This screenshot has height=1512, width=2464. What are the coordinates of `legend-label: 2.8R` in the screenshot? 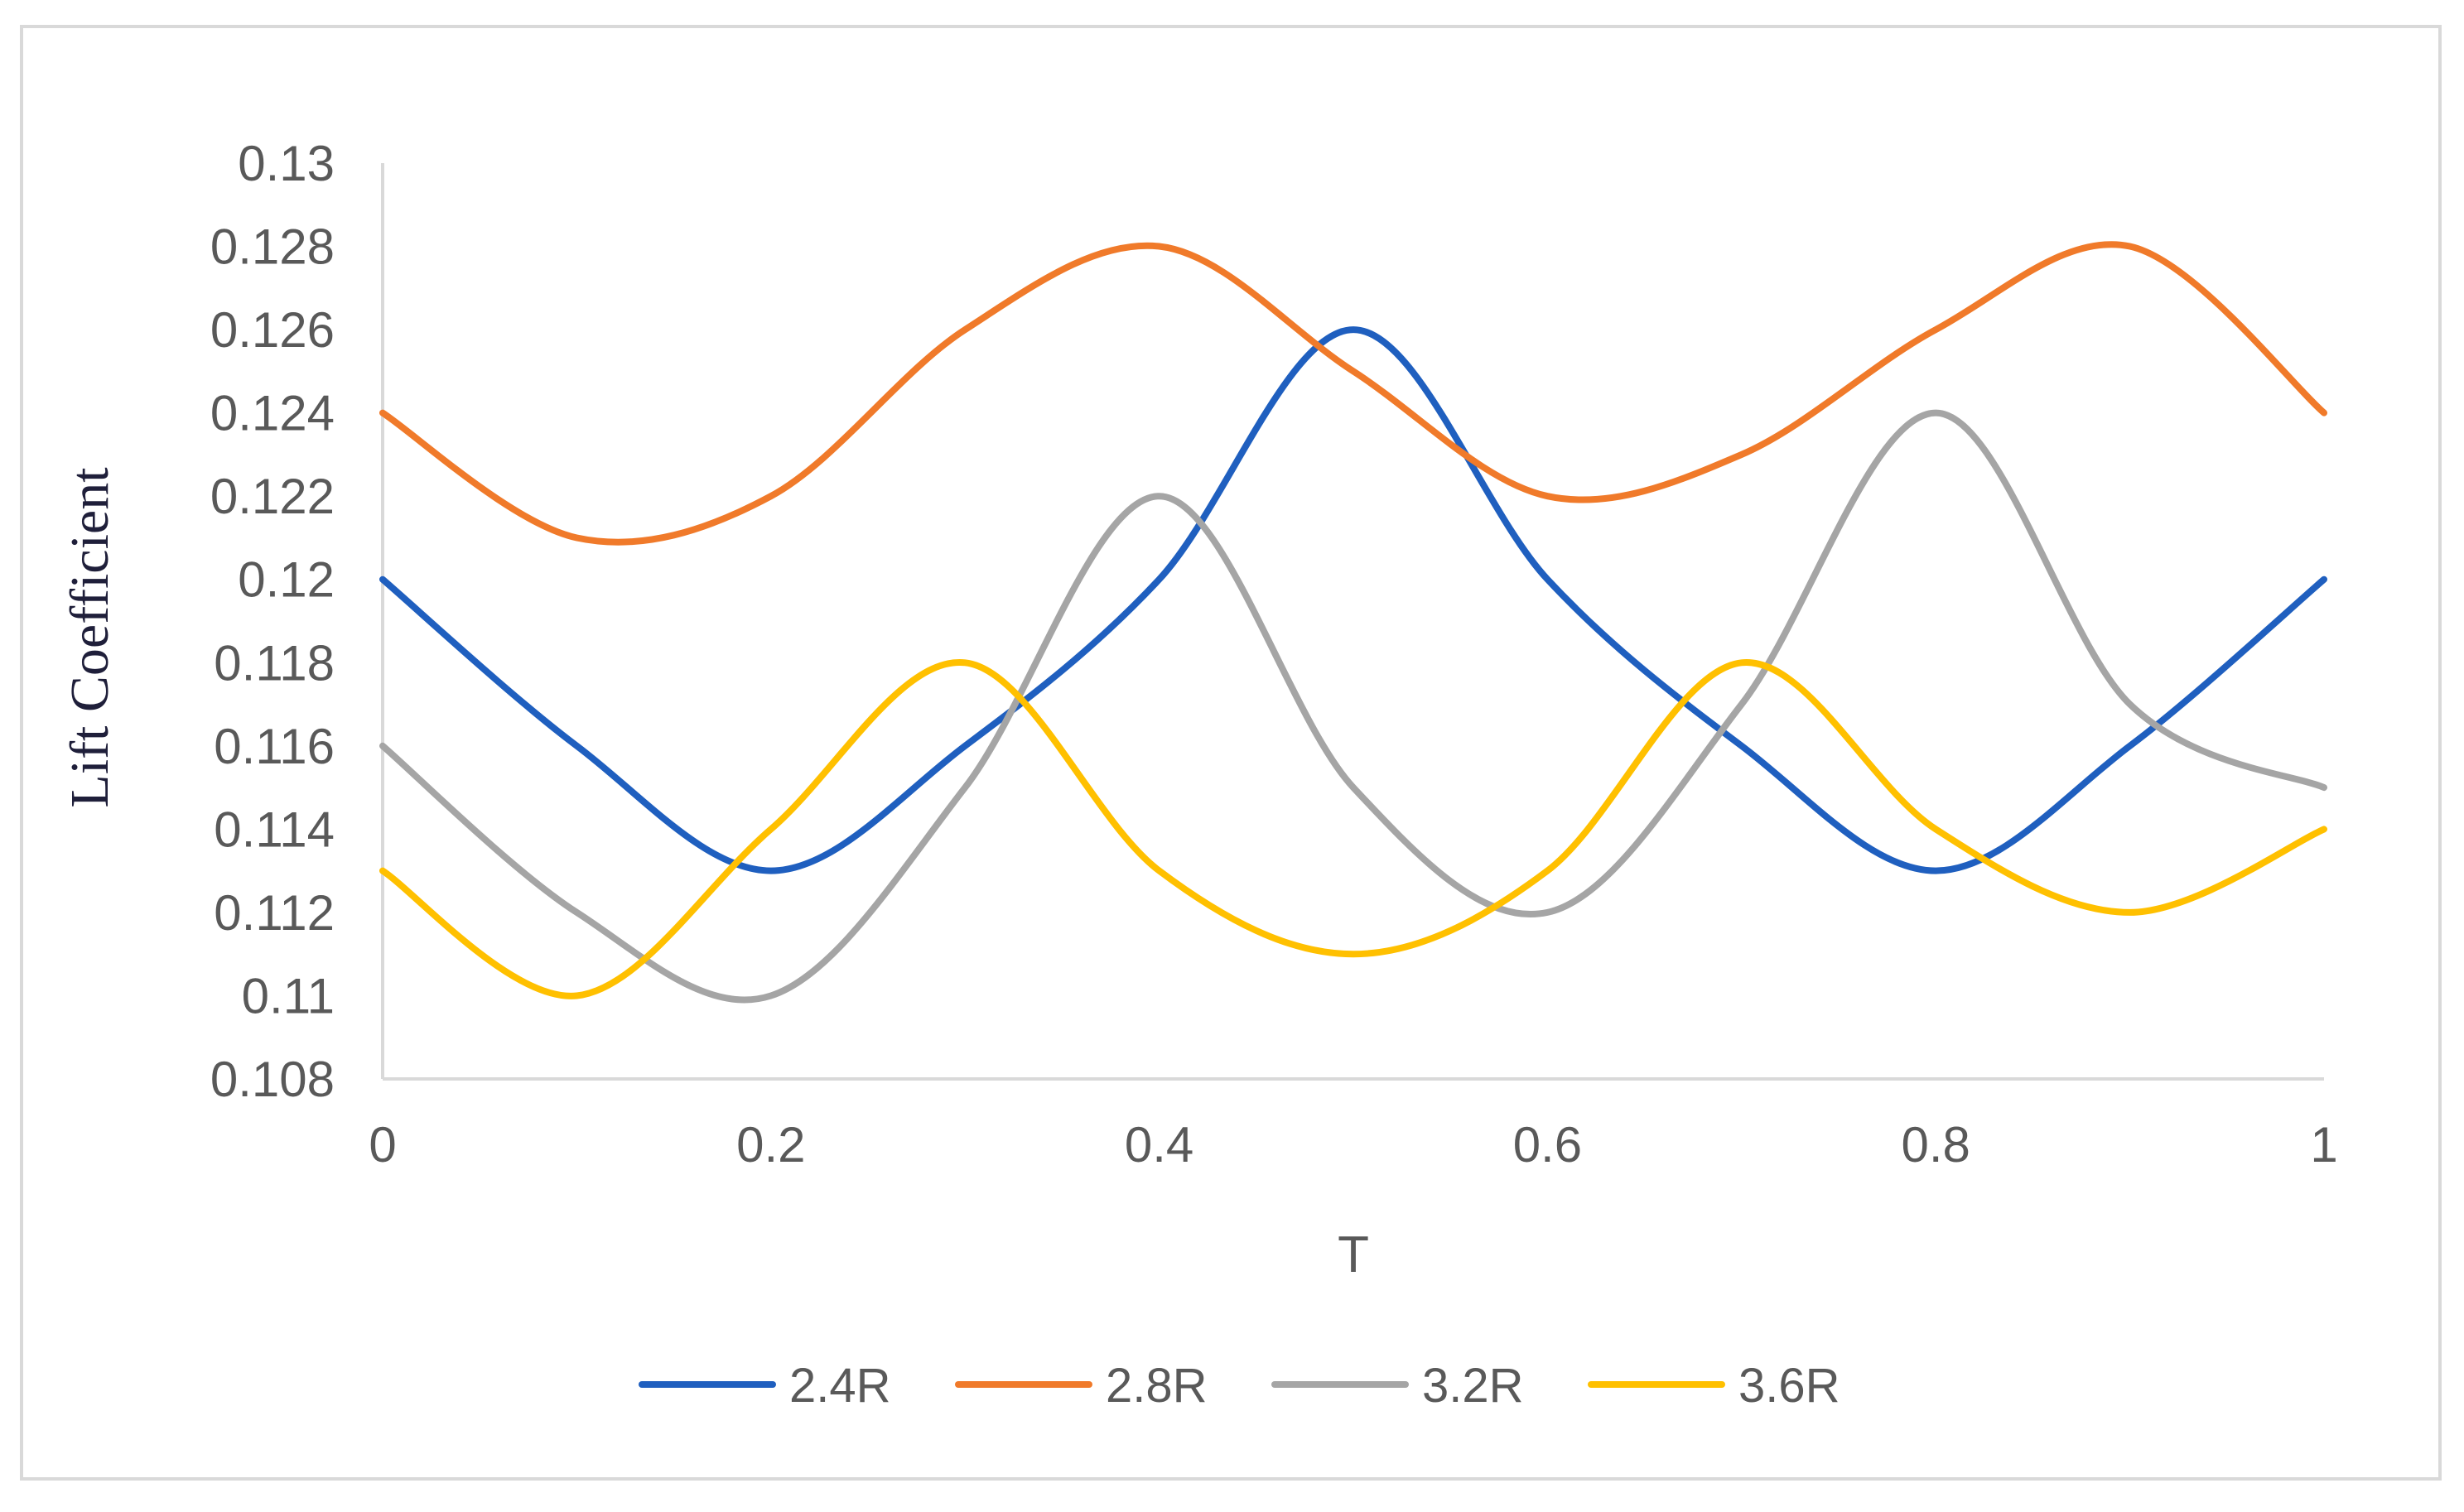 It's located at (1157, 1386).